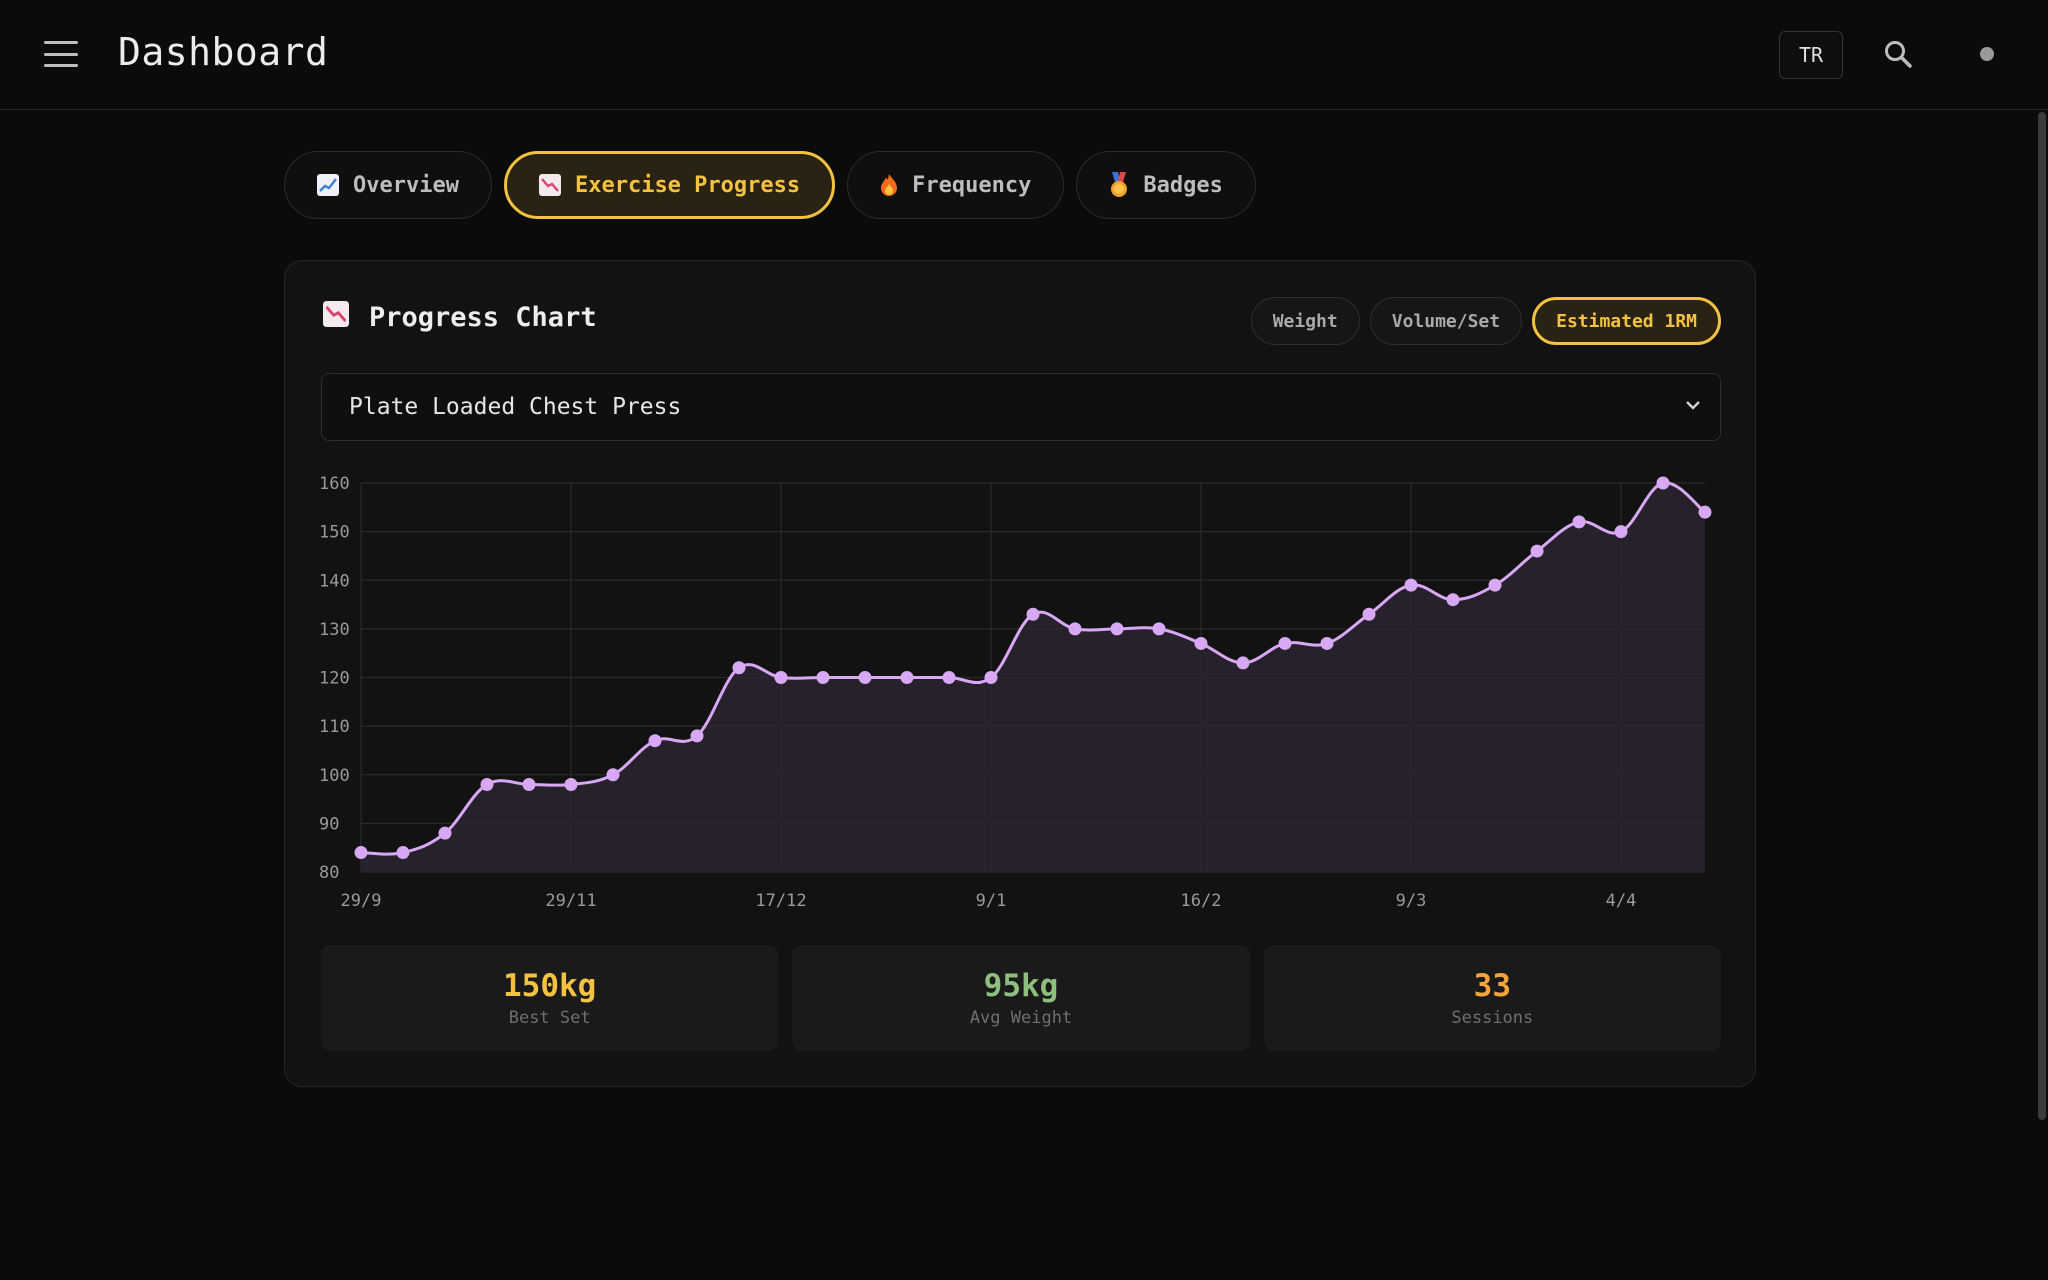 Image resolution: width=2048 pixels, height=1280 pixels. Describe the element at coordinates (780, 901) in the screenshot. I see `x-tick-label: 17/12` at that location.